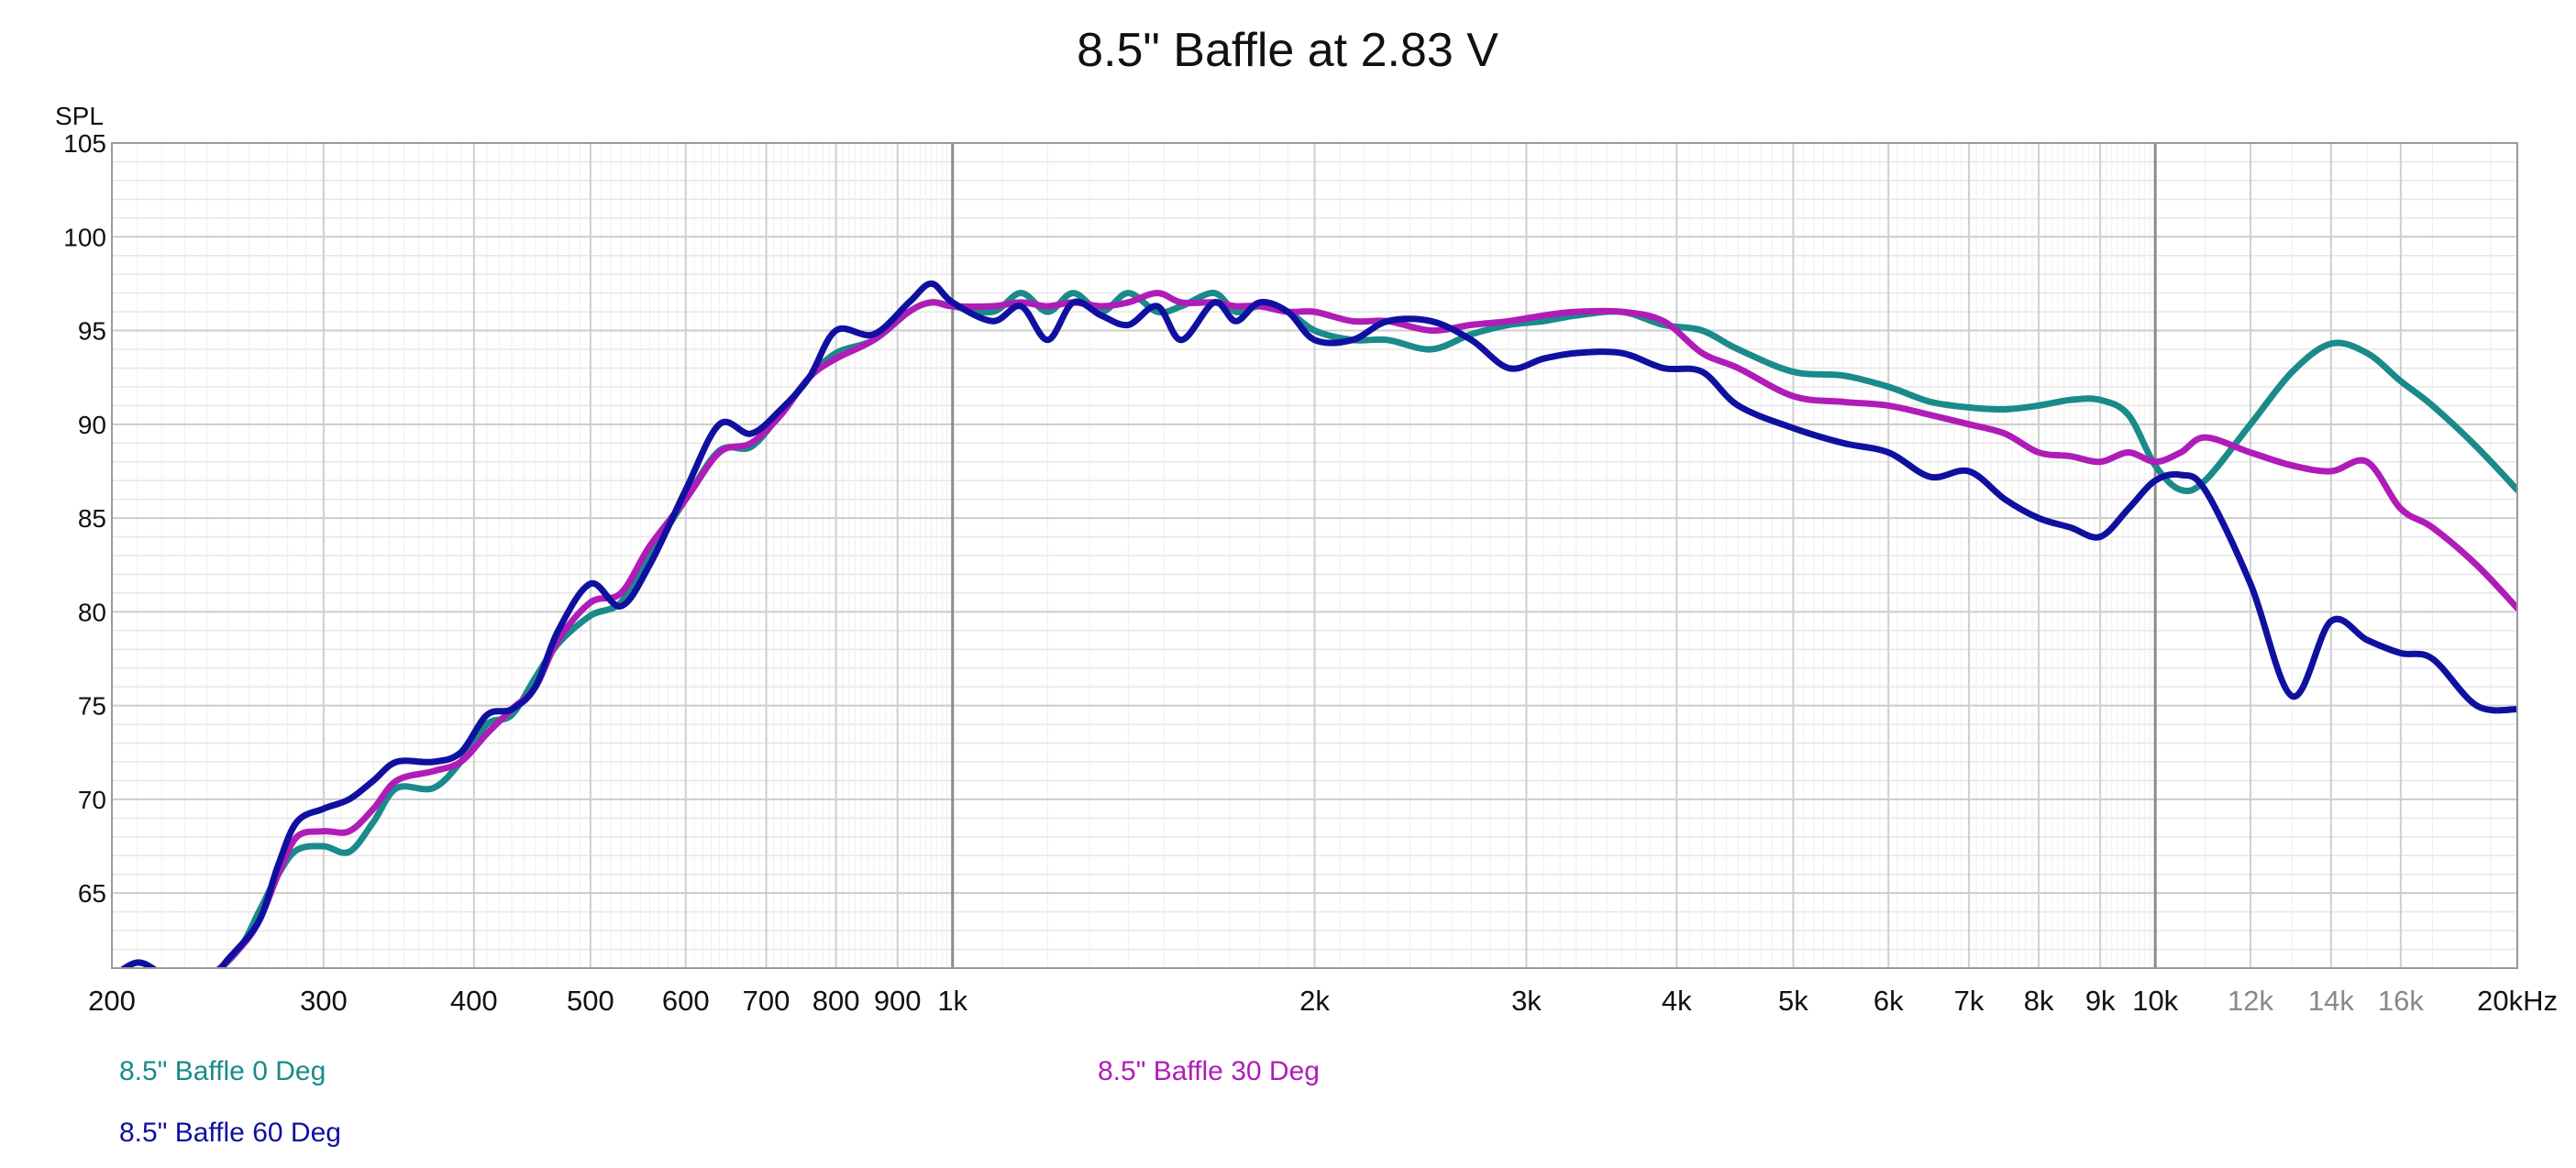  Describe the element at coordinates (836, 1001) in the screenshot. I see `x-tick-label: 800` at that location.